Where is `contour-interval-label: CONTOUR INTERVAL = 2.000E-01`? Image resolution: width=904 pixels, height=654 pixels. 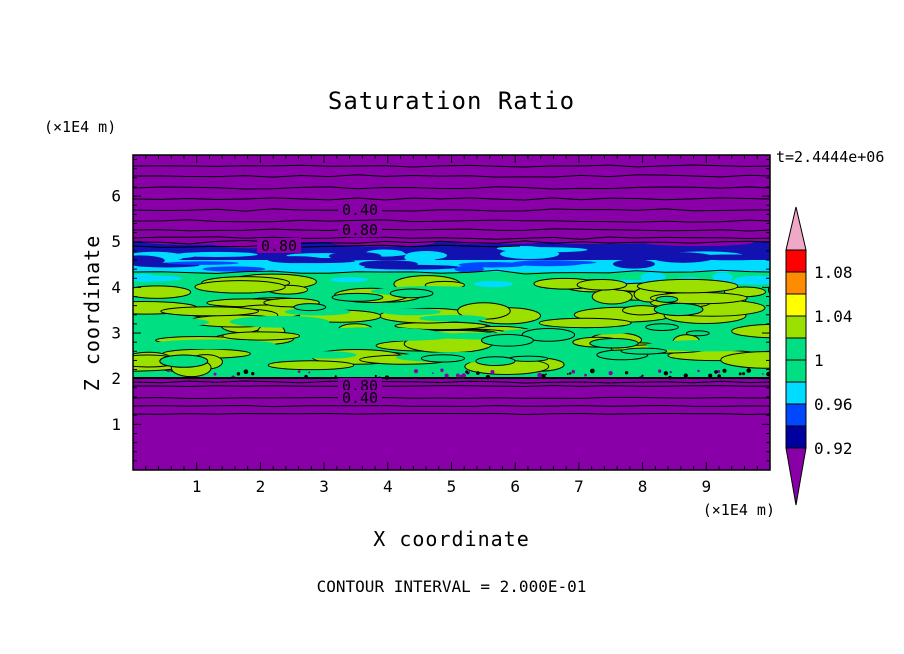
contour-interval-label: CONTOUR INTERVAL = 2.000E-01 is located at coordinates (451, 586).